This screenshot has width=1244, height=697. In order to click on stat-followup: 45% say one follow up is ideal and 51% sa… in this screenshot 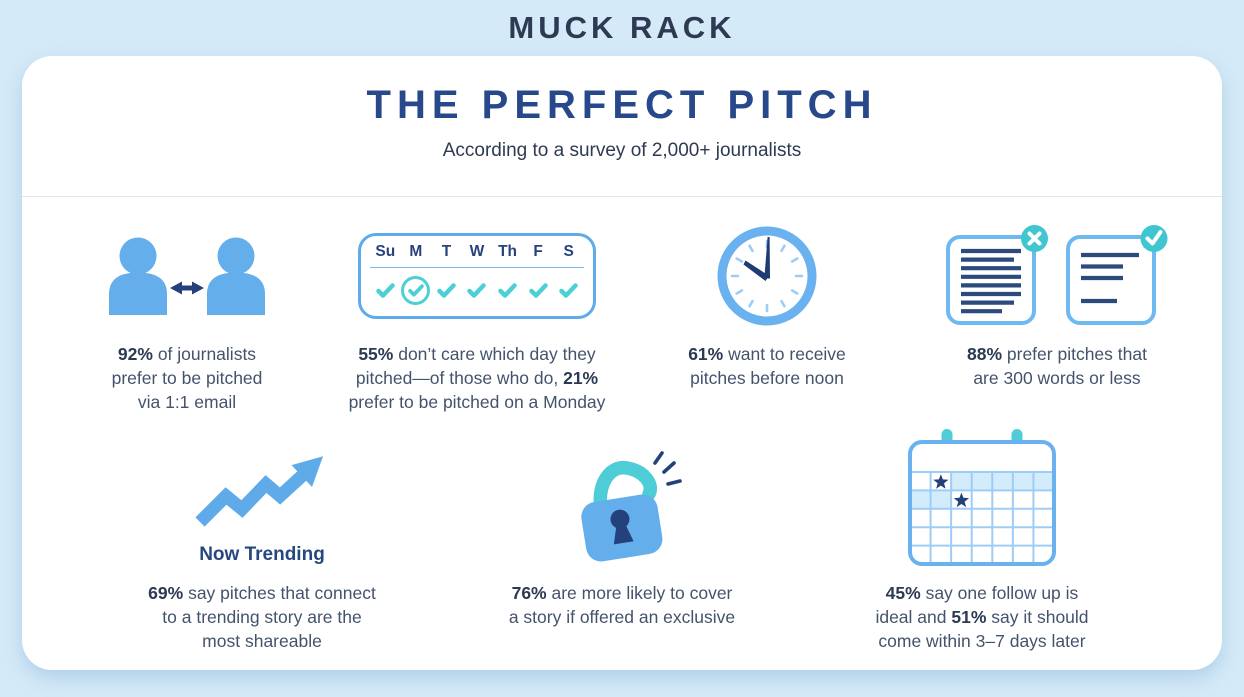, I will do `click(982, 540)`.